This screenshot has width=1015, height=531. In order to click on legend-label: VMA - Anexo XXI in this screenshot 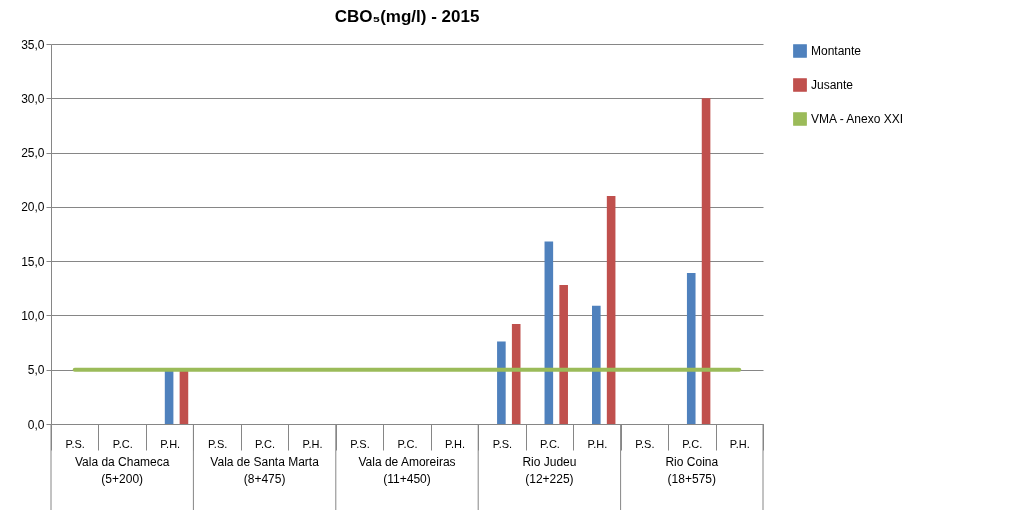, I will do `click(857, 119)`.